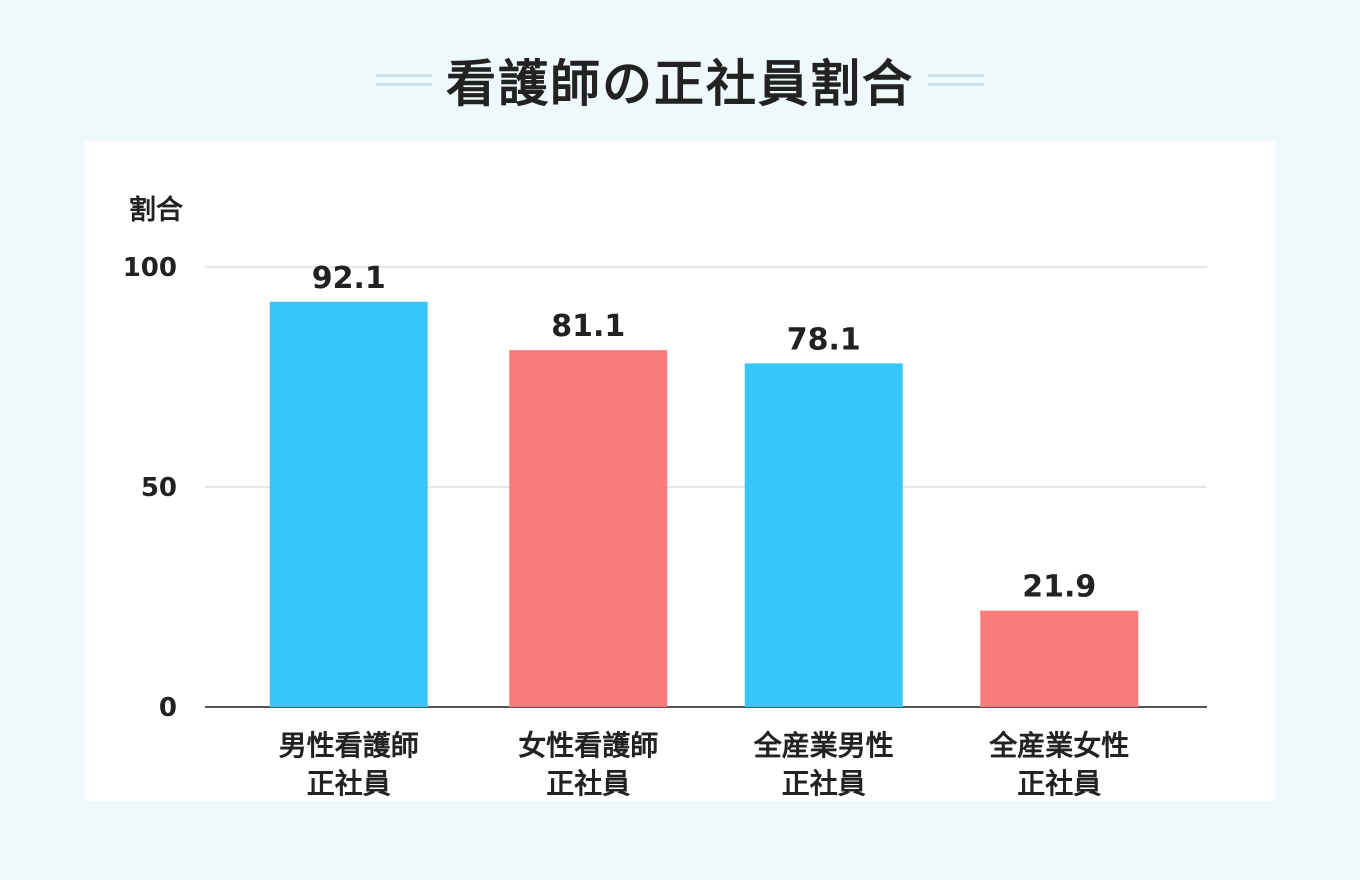 The height and width of the screenshot is (880, 1360). I want to click on y-tick-label: 50, so click(159, 488).